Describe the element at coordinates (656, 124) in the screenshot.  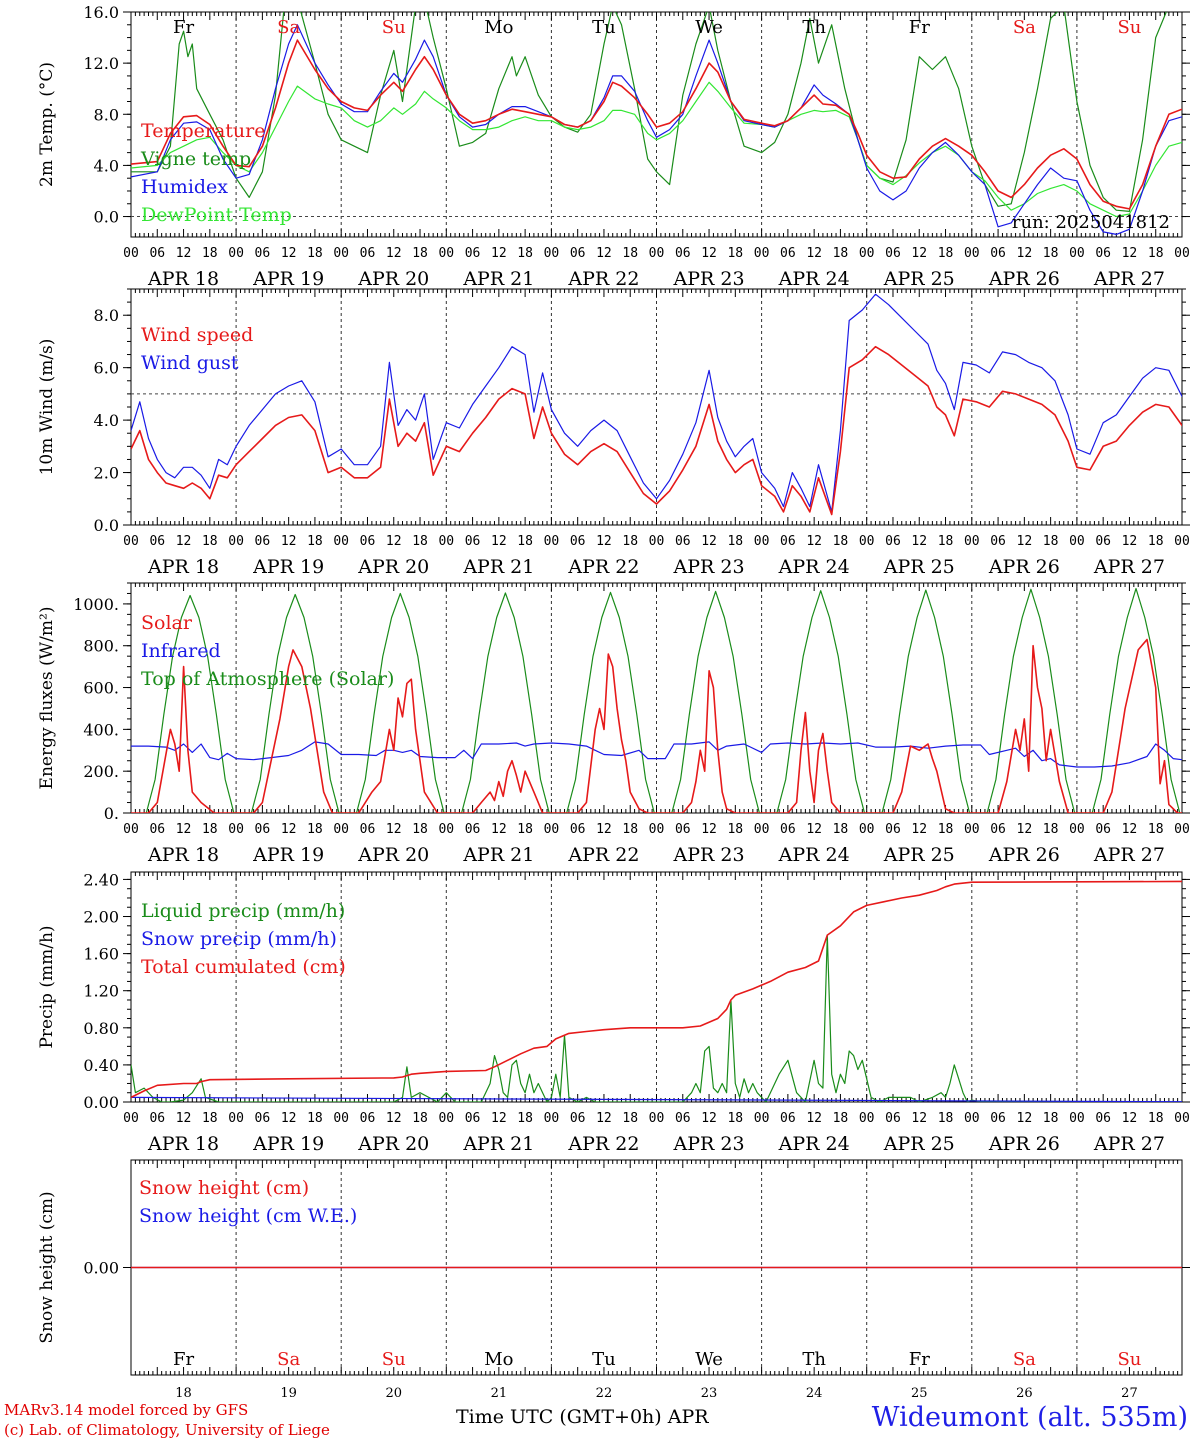
I see `series-line-red` at that location.